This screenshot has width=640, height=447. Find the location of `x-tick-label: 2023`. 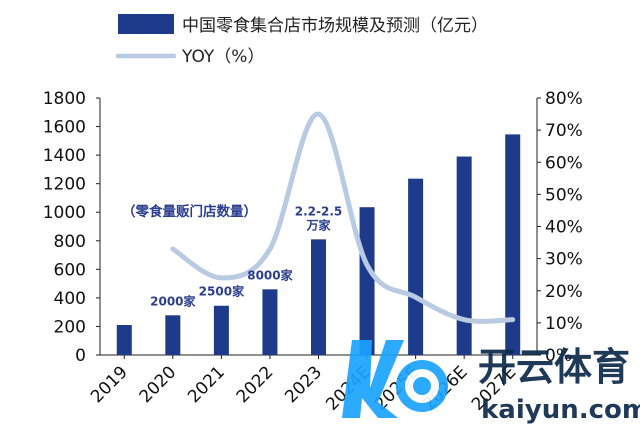

x-tick-label: 2023 is located at coordinates (303, 384).